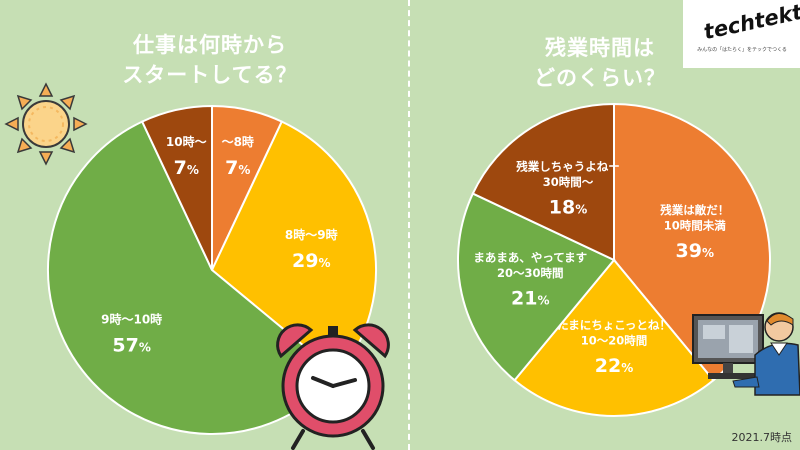 The height and width of the screenshot is (450, 800). What do you see at coordinates (333, 386) in the screenshot?
I see `alarm-clock-icon` at bounding box center [333, 386].